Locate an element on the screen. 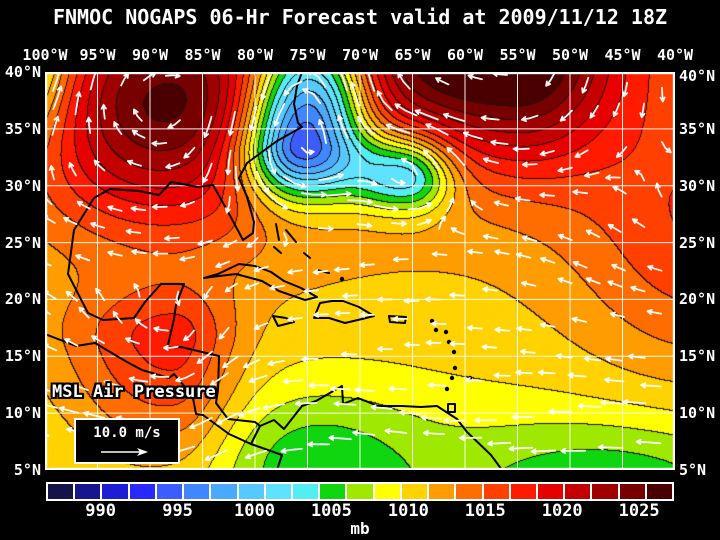  wind-scale-label: 10.0 m/s is located at coordinates (127, 433).